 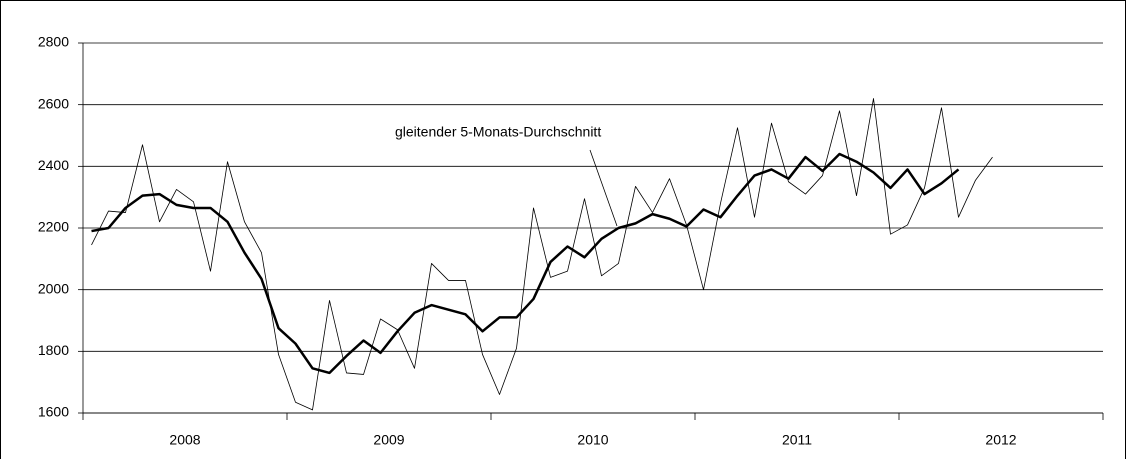 What do you see at coordinates (1000, 440) in the screenshot?
I see `x-tick-label: 2012` at bounding box center [1000, 440].